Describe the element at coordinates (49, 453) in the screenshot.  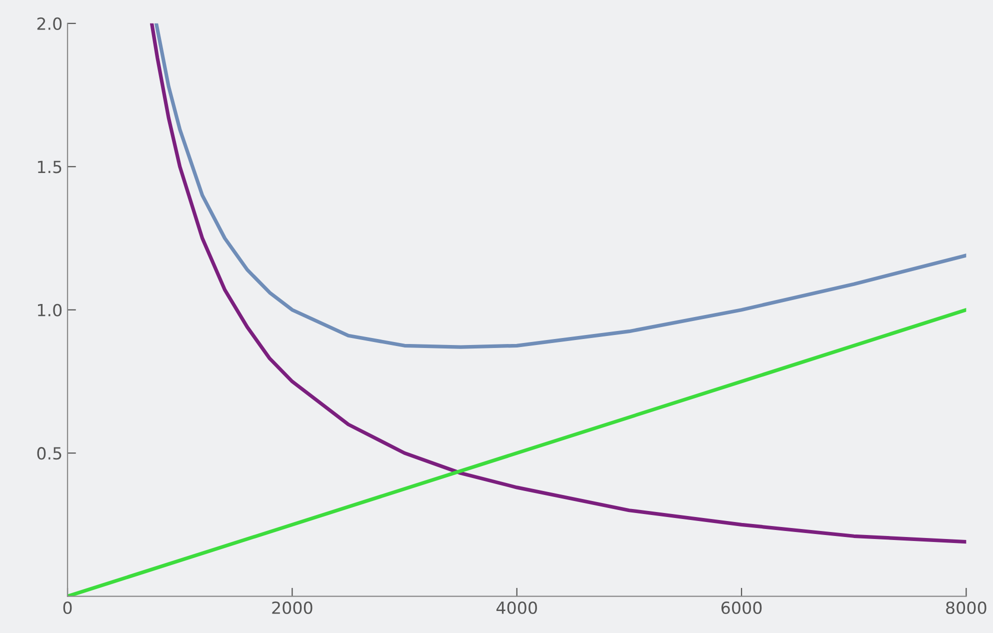
I see `y-tick-label: 0.5` at that location.